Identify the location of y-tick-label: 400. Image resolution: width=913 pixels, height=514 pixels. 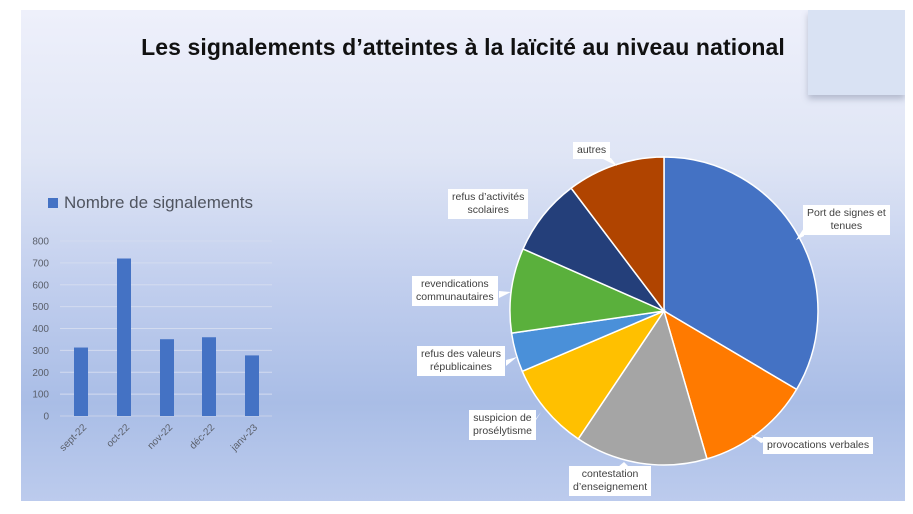
(40, 329).